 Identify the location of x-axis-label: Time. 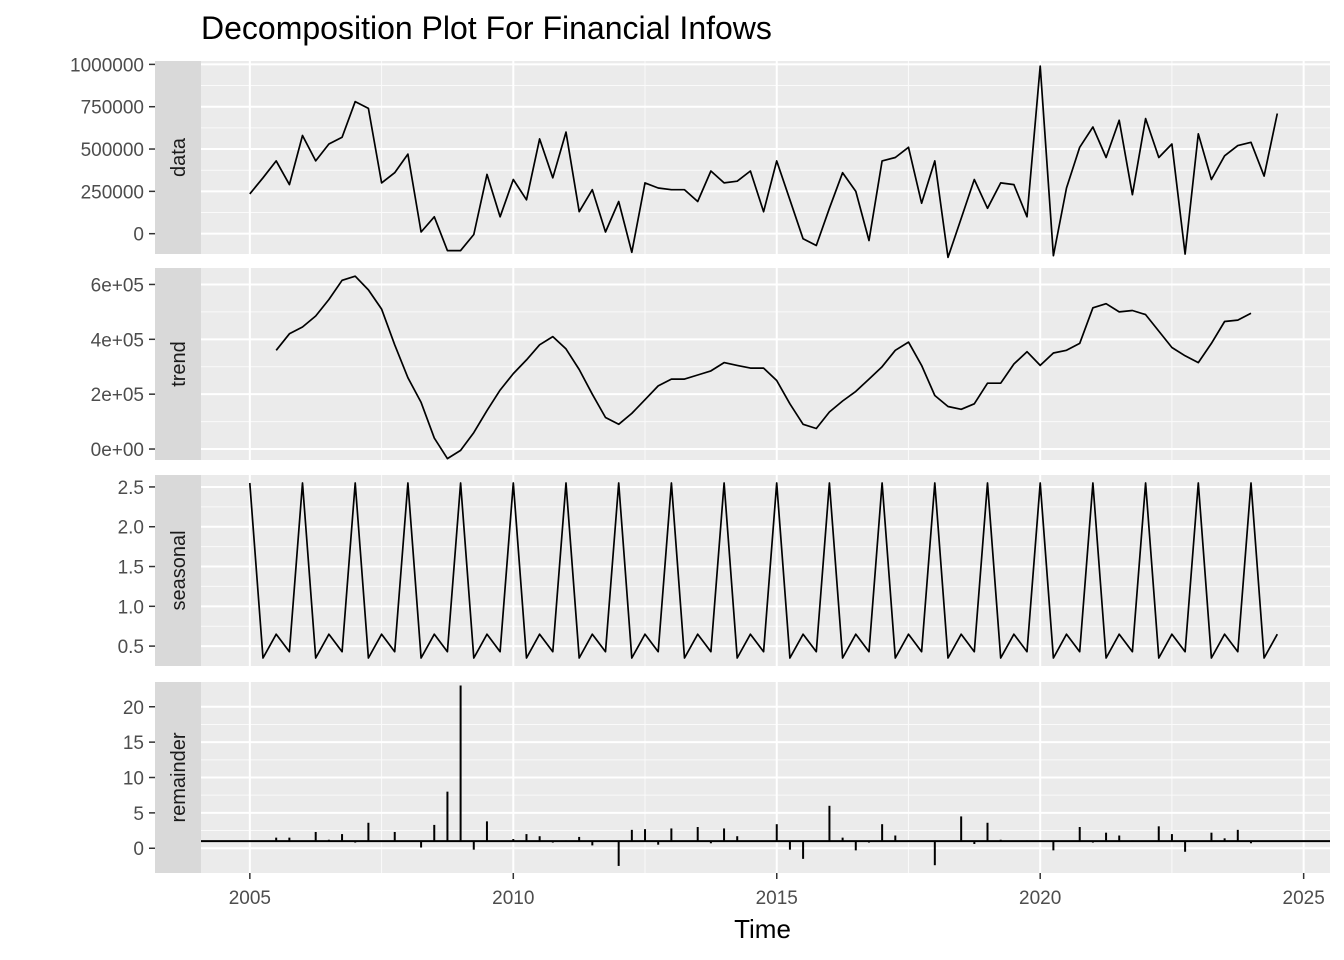
(762, 929).